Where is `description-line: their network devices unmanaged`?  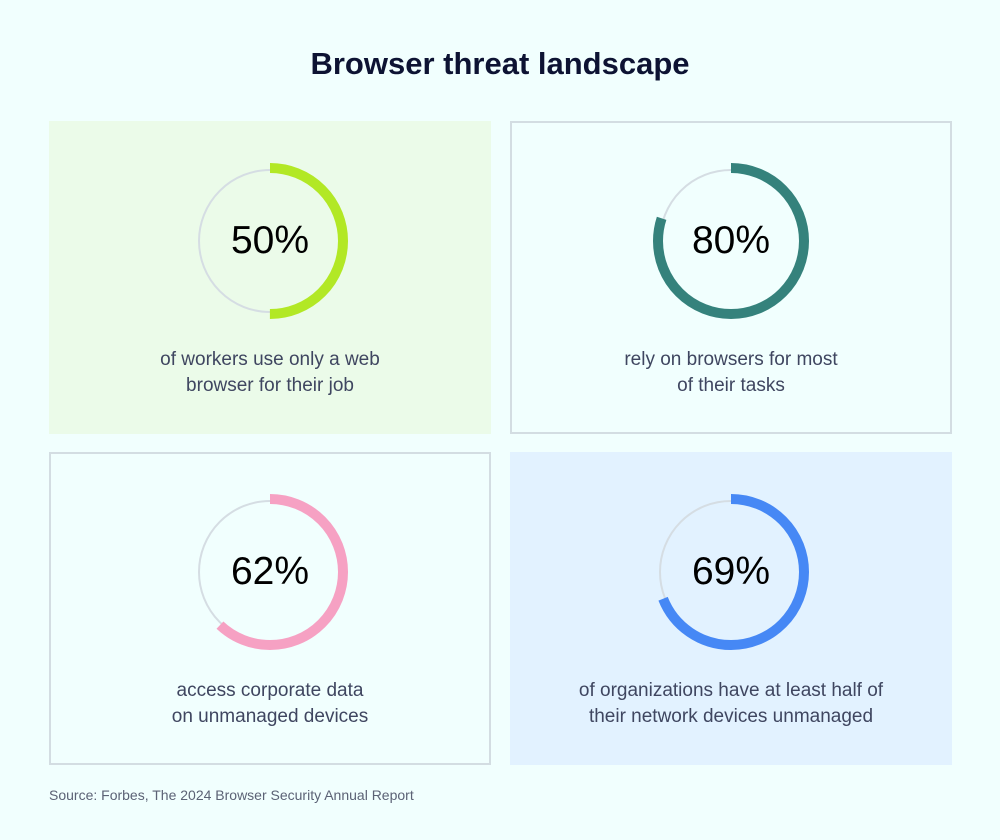
description-line: their network devices unmanaged is located at coordinates (731, 716).